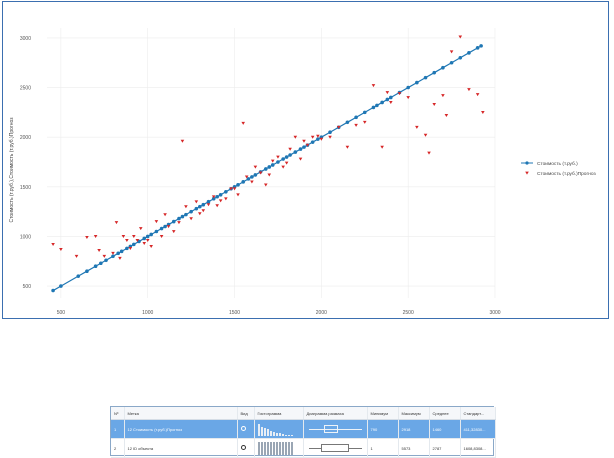  I want to click on histogram-mini, so click(278, 429).